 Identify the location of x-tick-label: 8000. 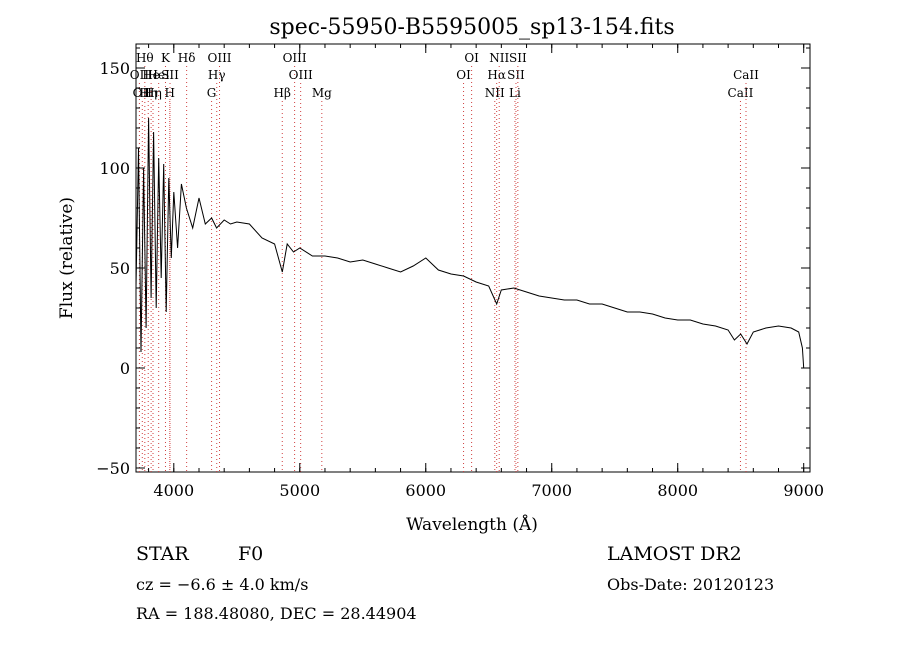
(677, 490).